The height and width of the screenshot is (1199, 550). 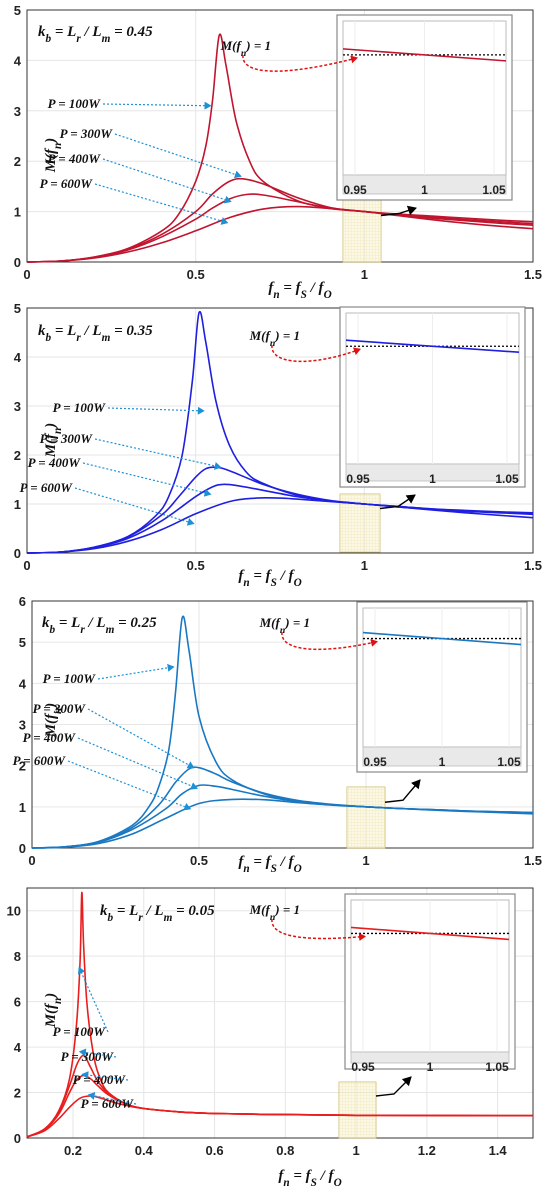 I want to click on x-tick-label: 0.6, so click(x=214, y=1150).